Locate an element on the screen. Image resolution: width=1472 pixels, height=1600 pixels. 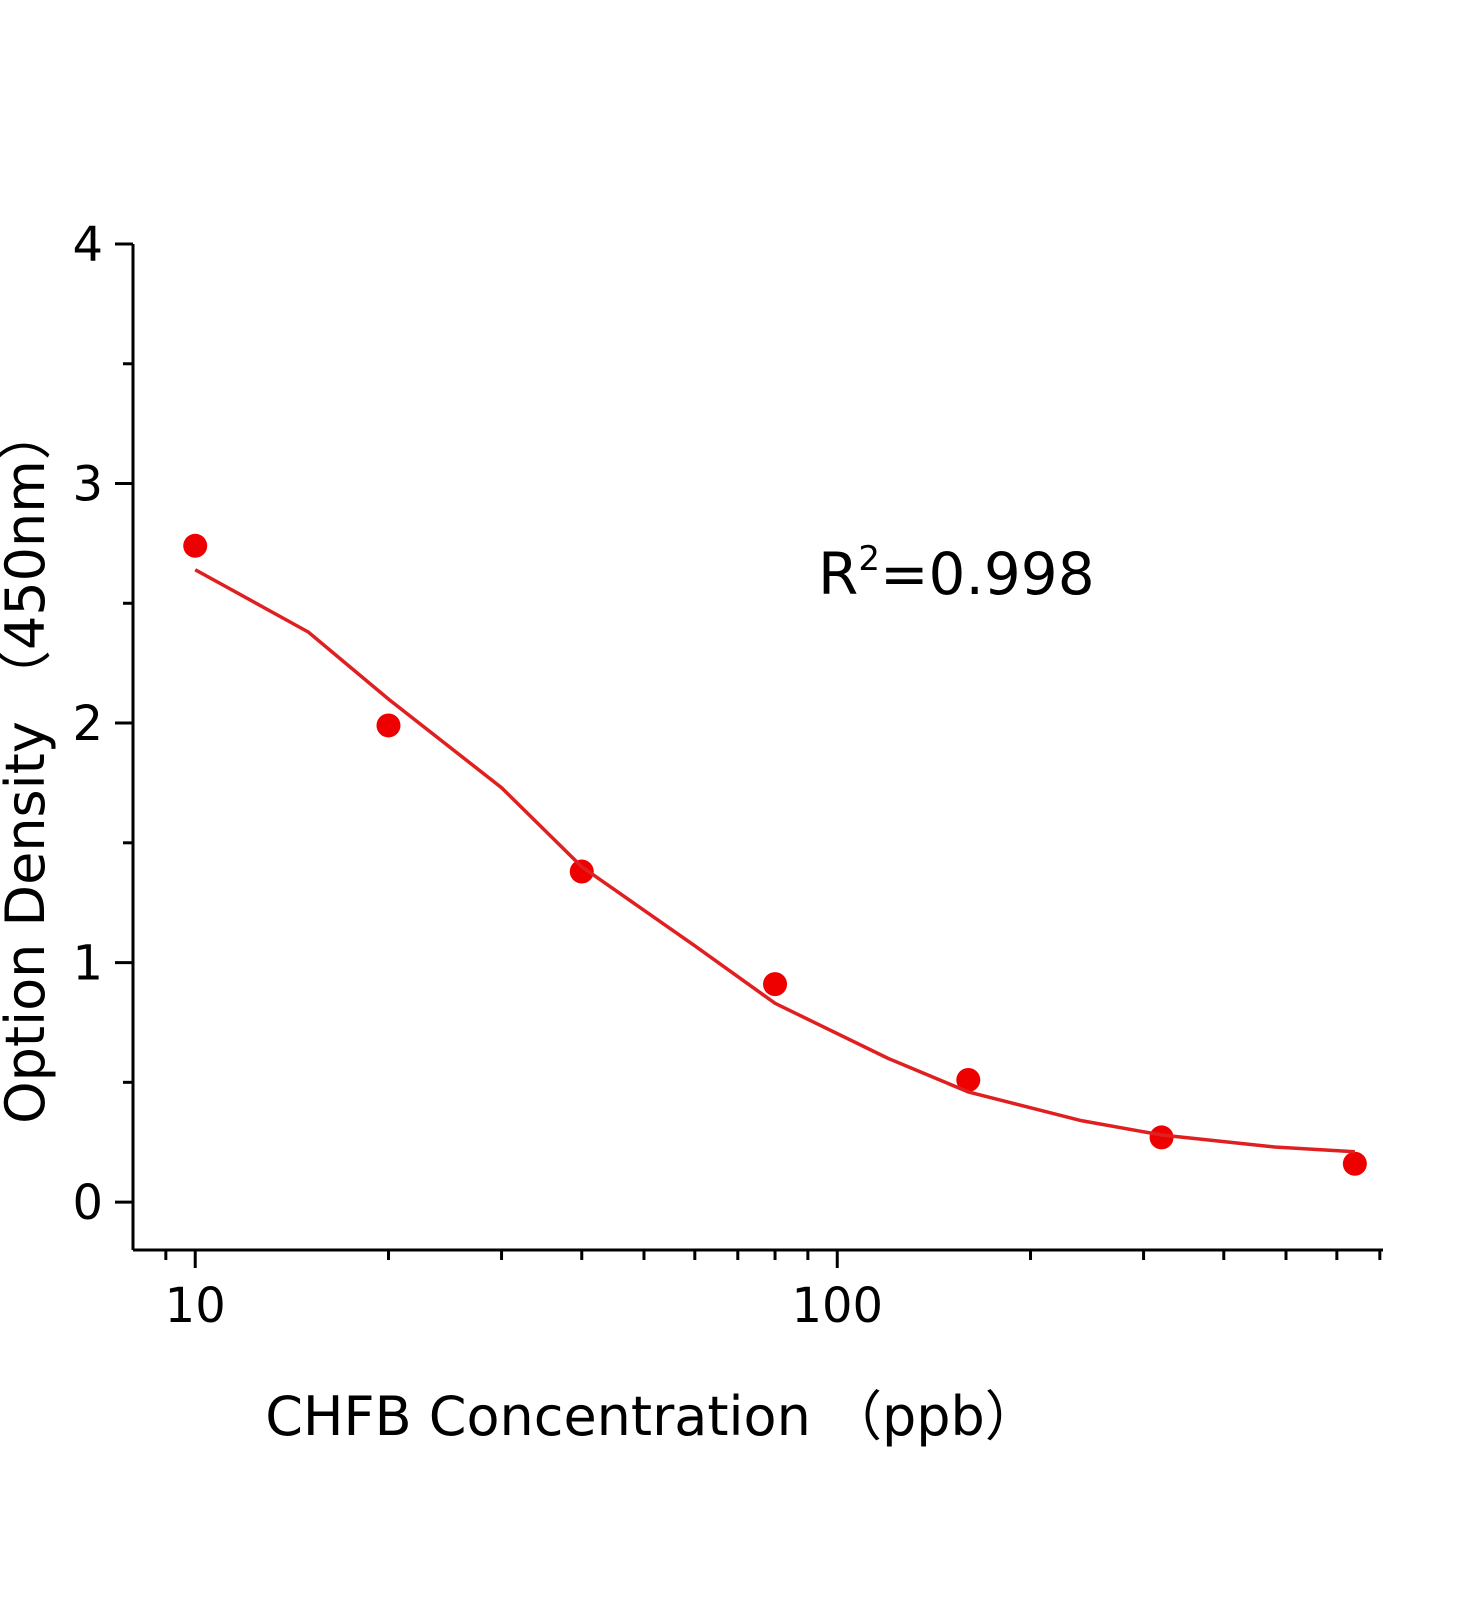
y-tick-label: 0 is located at coordinates (87, 1203).